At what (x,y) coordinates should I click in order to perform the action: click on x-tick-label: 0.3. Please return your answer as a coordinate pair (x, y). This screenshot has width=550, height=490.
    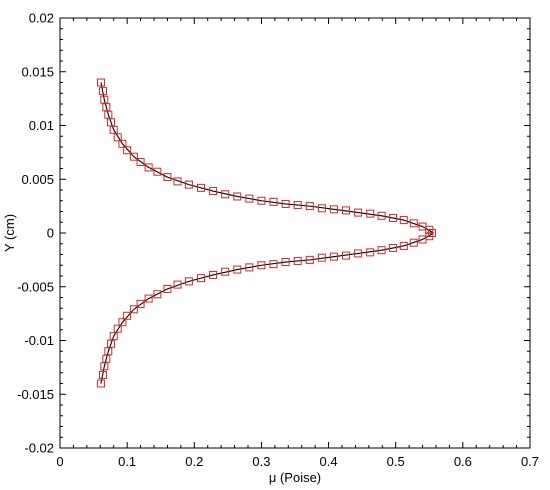
    Looking at the image, I should click on (261, 461).